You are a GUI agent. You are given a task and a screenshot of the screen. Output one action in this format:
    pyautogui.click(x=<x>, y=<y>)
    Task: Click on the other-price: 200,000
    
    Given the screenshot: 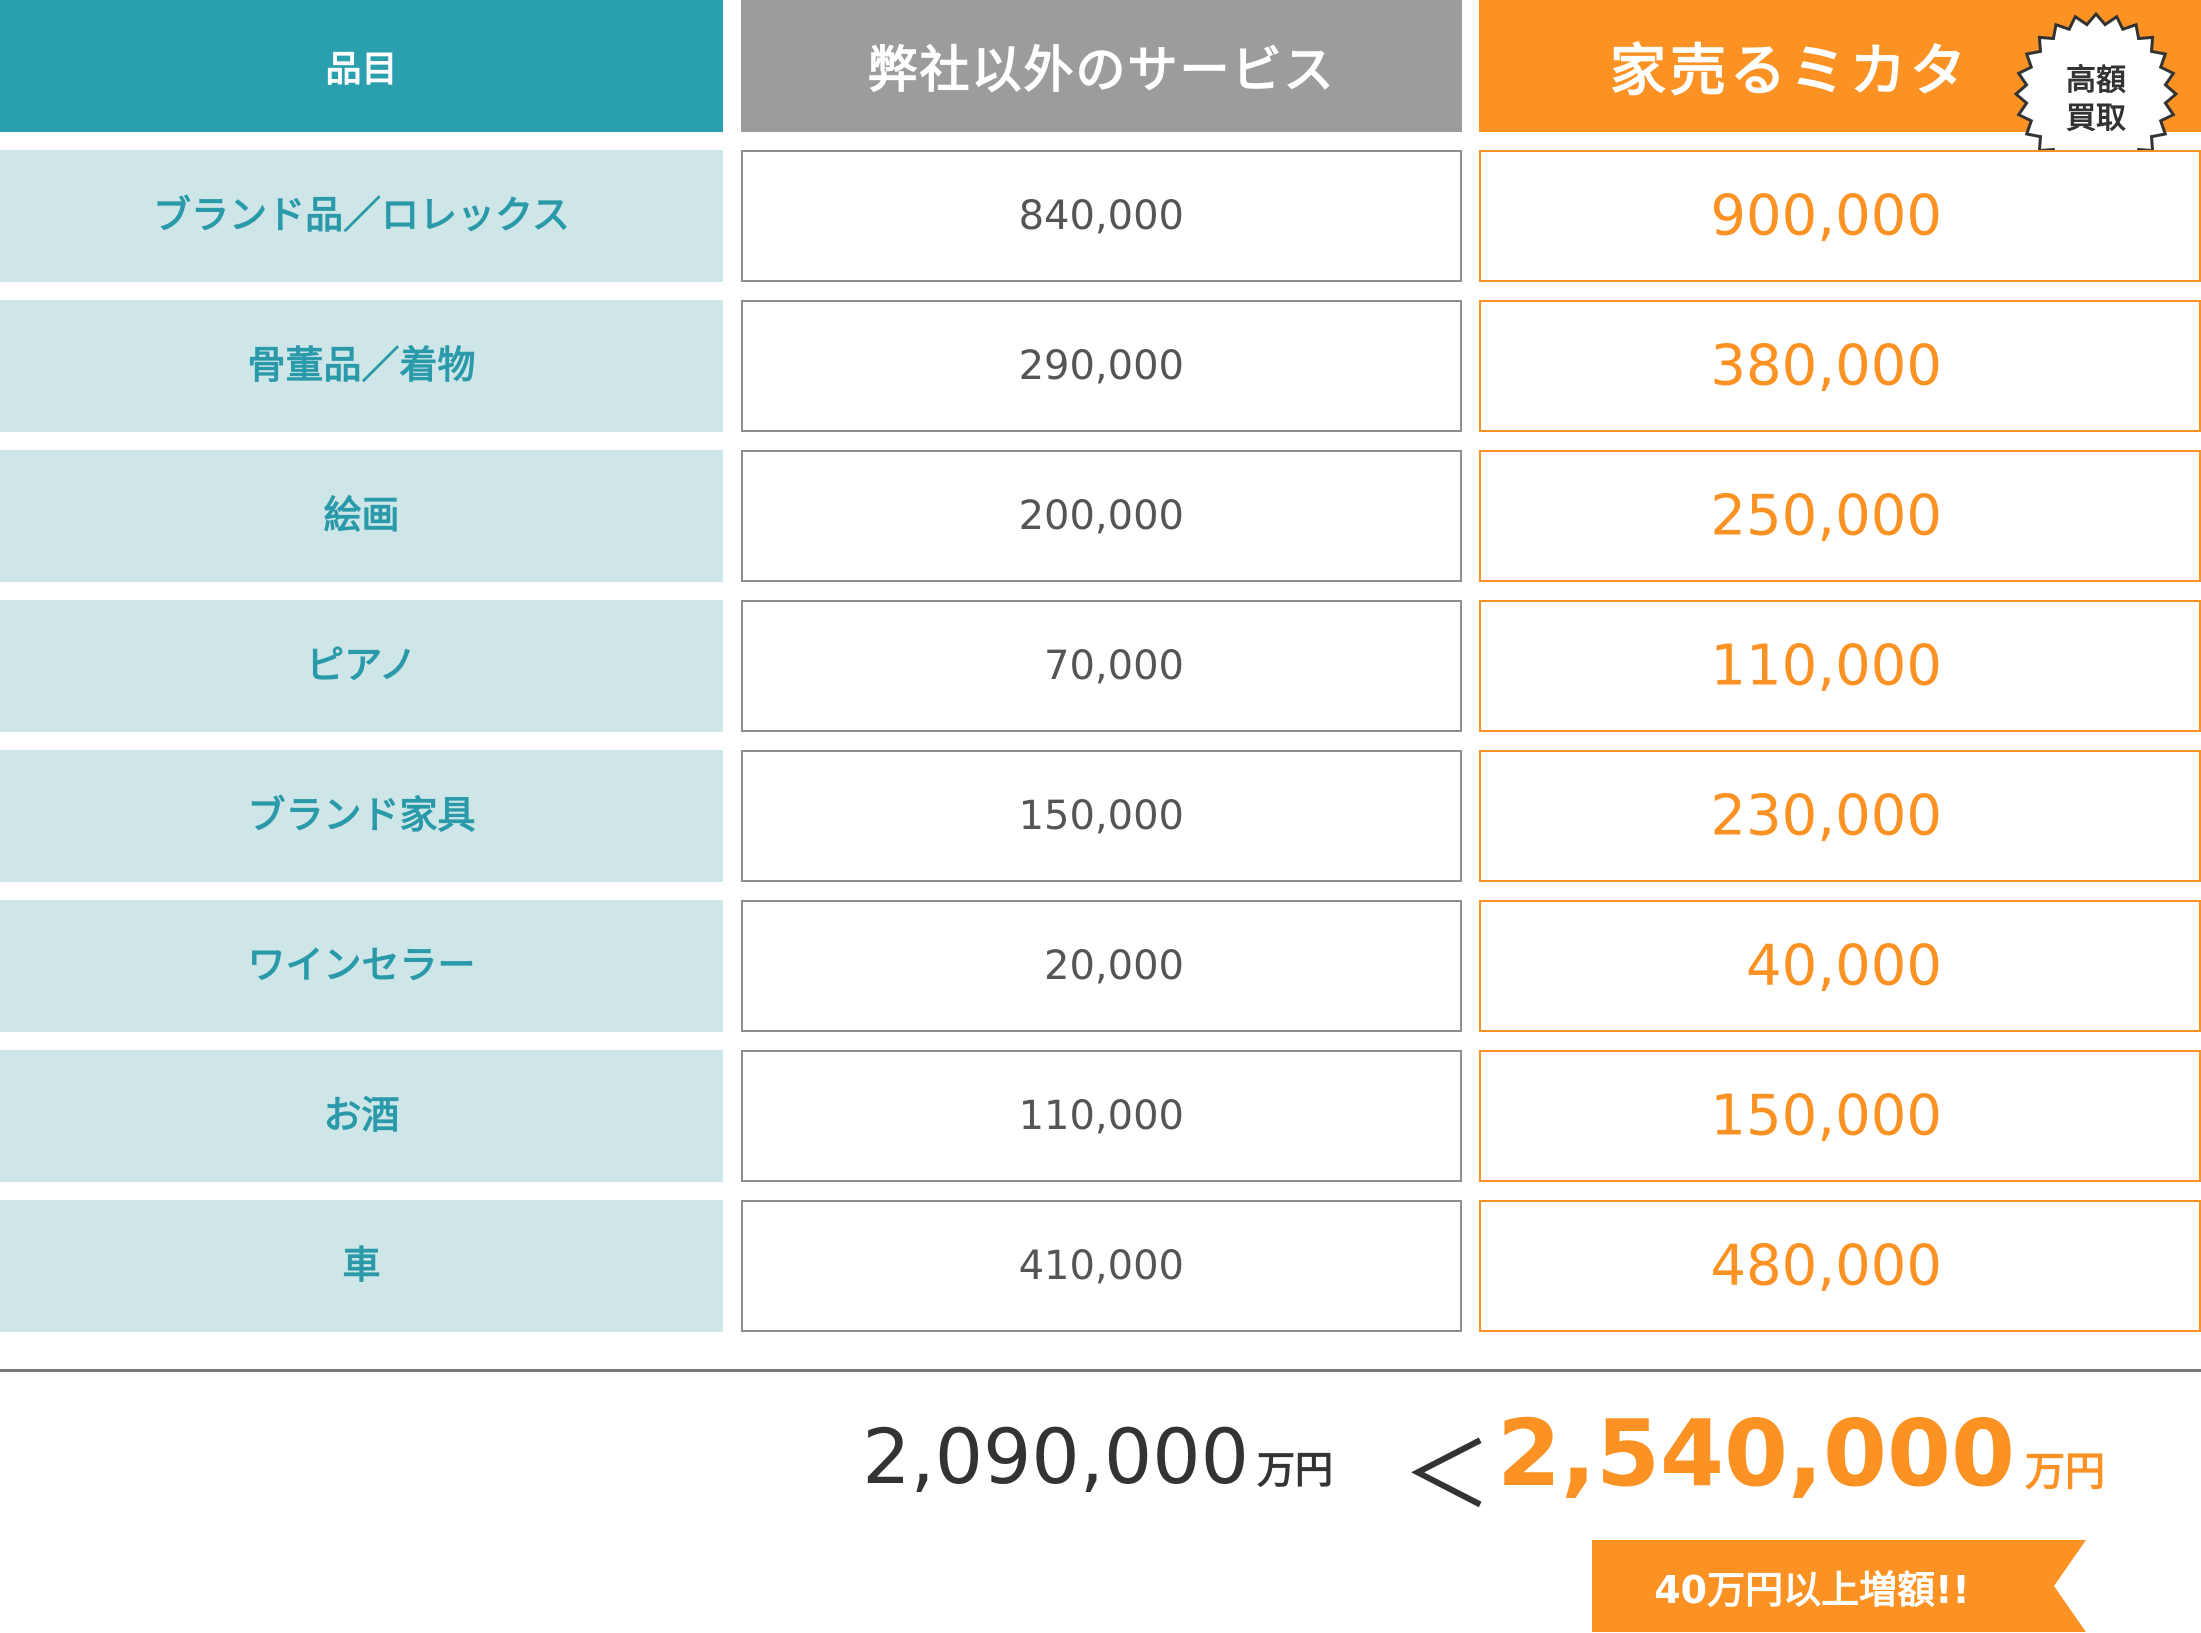 What is the action you would take?
    pyautogui.click(x=1101, y=516)
    